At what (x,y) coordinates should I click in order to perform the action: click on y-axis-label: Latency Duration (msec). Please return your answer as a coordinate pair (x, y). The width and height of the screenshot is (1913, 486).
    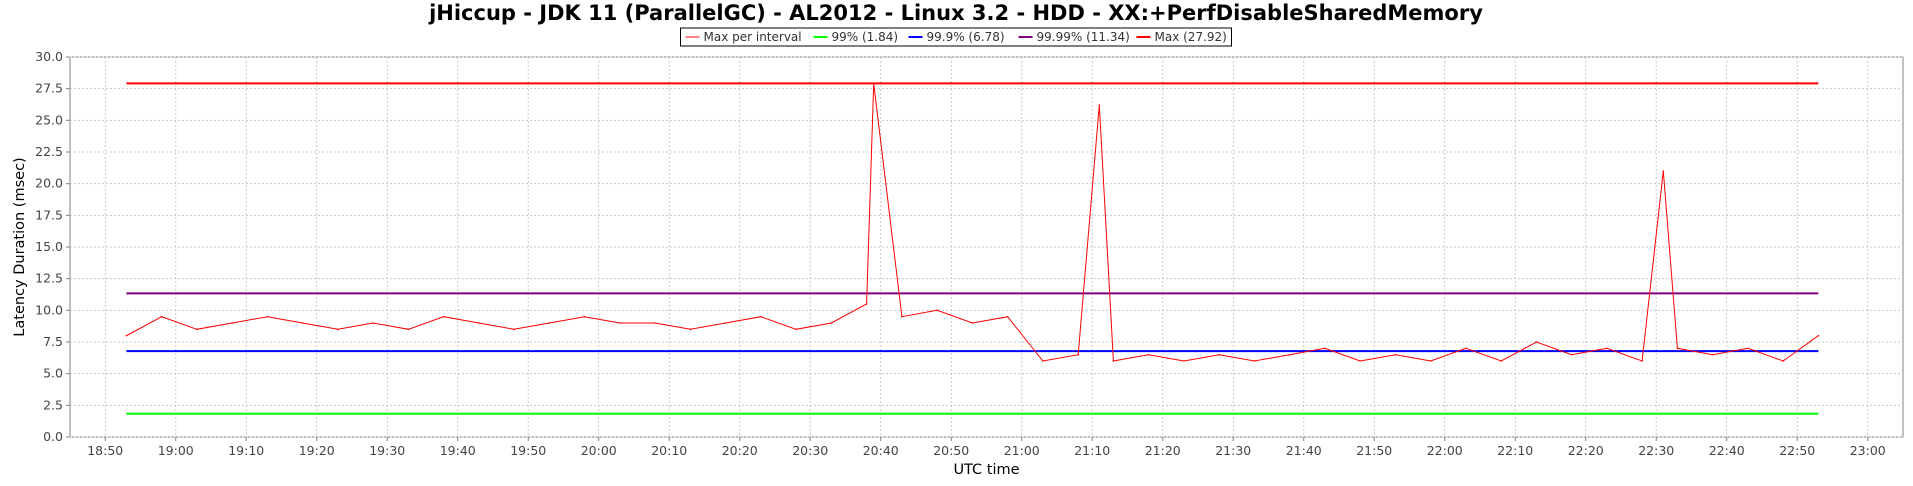
    Looking at the image, I should click on (20, 246).